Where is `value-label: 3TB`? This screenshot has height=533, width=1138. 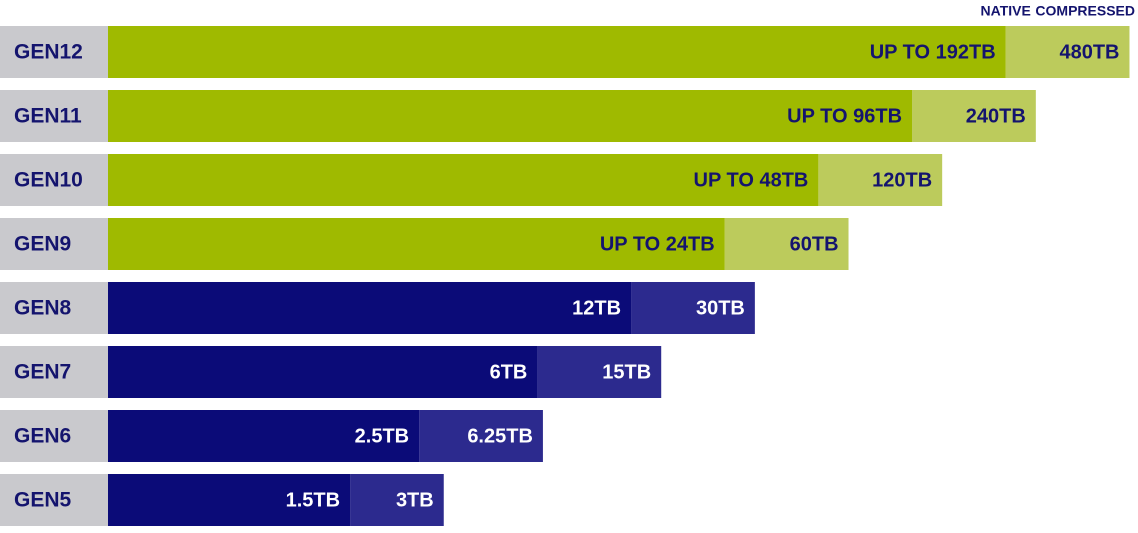
value-label: 3TB is located at coordinates (415, 500).